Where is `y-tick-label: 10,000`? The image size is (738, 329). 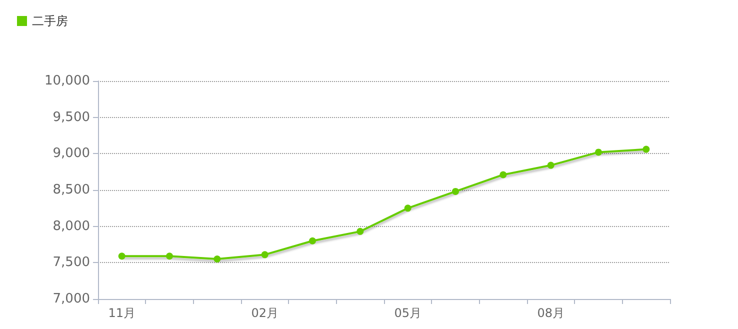 y-tick-label: 10,000 is located at coordinates (67, 81).